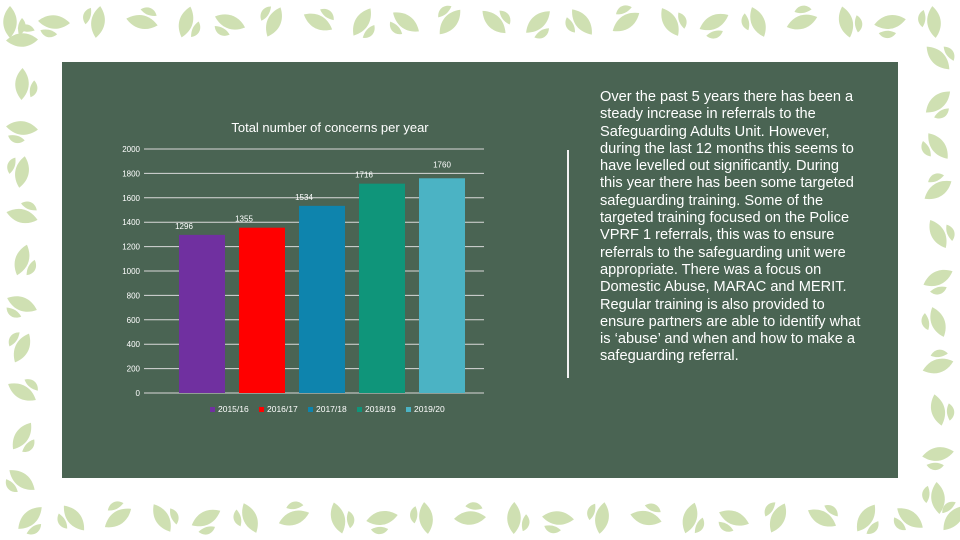 The width and height of the screenshot is (960, 540). I want to click on vertical-divider, so click(568, 264).